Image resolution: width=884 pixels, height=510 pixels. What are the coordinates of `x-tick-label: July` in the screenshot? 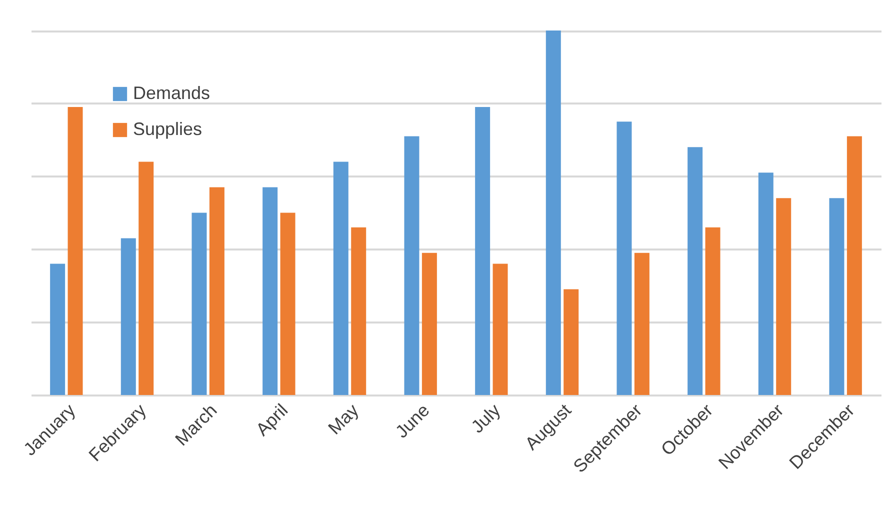 It's located at (485, 418).